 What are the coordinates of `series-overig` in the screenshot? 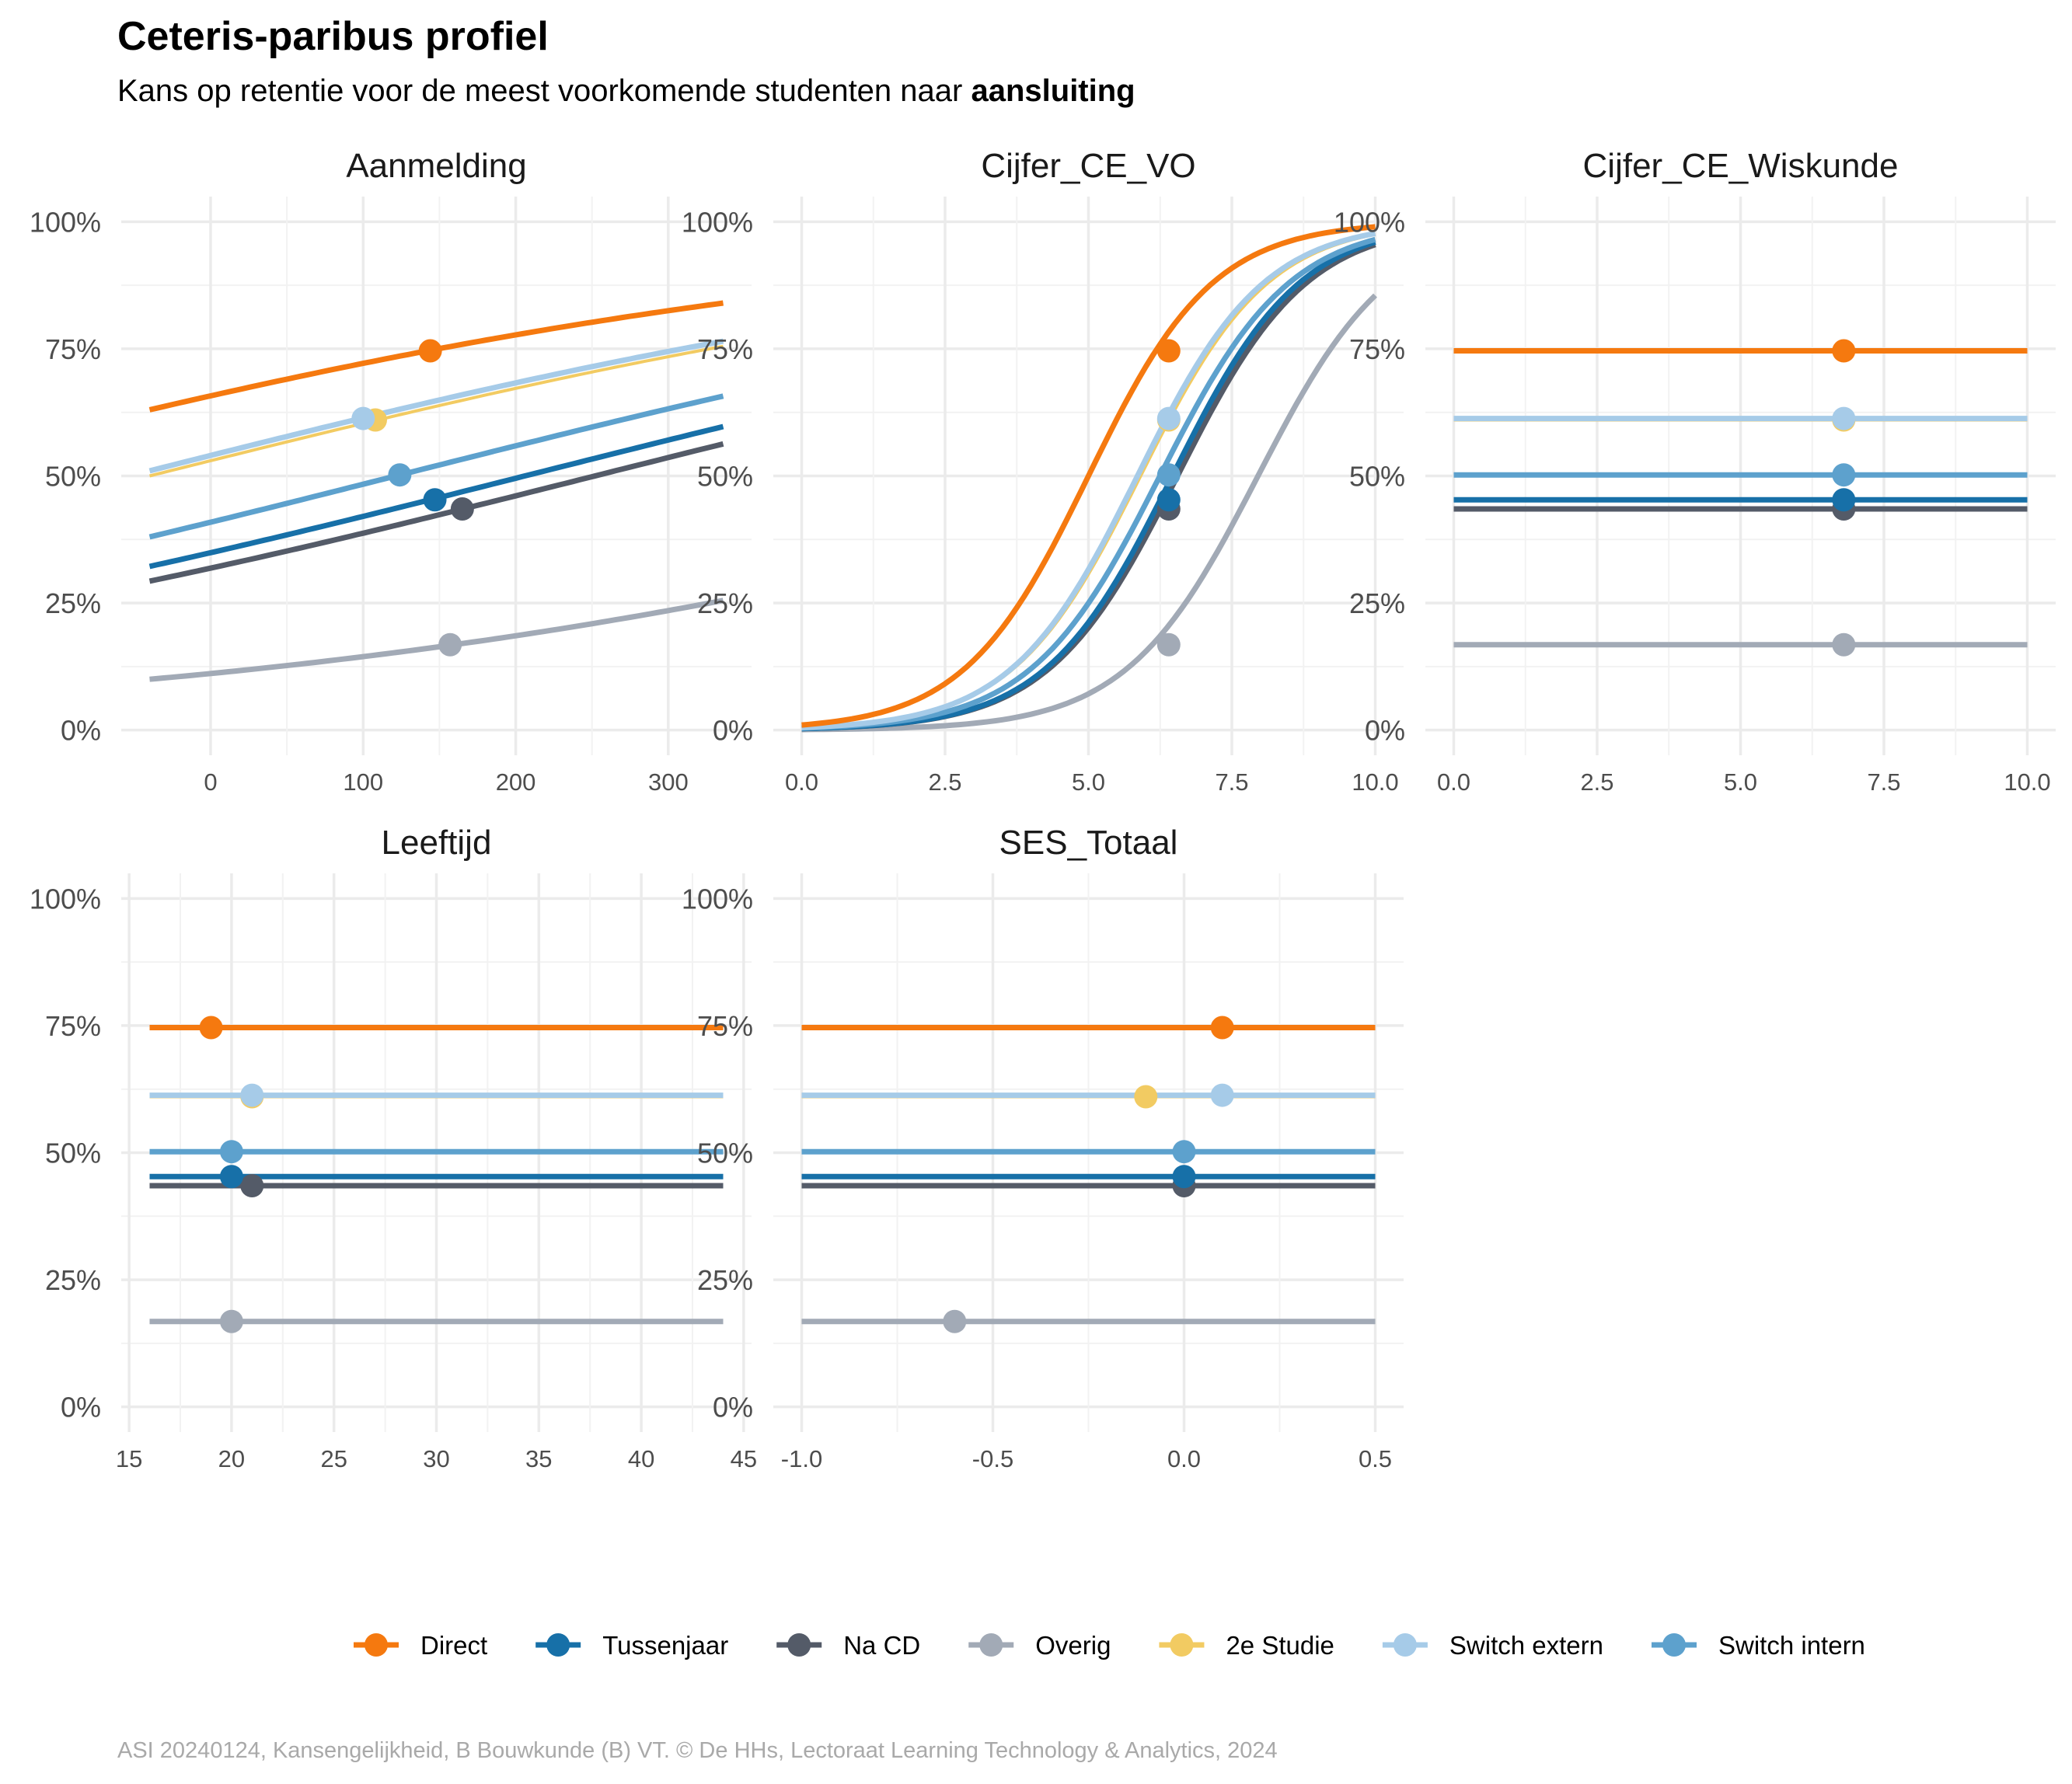 It's located at (1089, 513).